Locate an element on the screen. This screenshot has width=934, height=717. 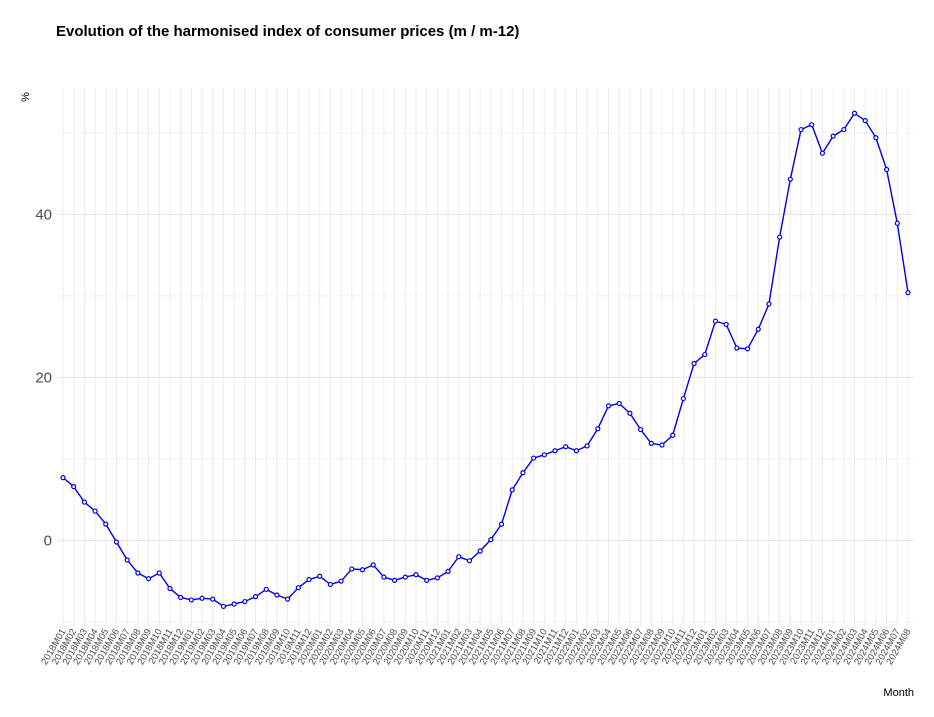
y-tick-label: 40 is located at coordinates (43, 214).